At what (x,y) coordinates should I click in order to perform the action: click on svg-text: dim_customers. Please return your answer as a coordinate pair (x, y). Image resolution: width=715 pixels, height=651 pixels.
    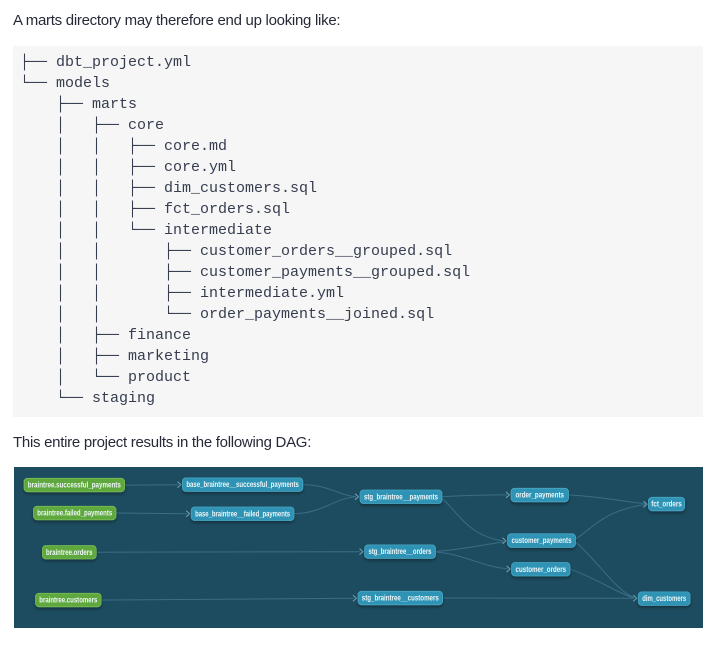
    Looking at the image, I should click on (664, 598).